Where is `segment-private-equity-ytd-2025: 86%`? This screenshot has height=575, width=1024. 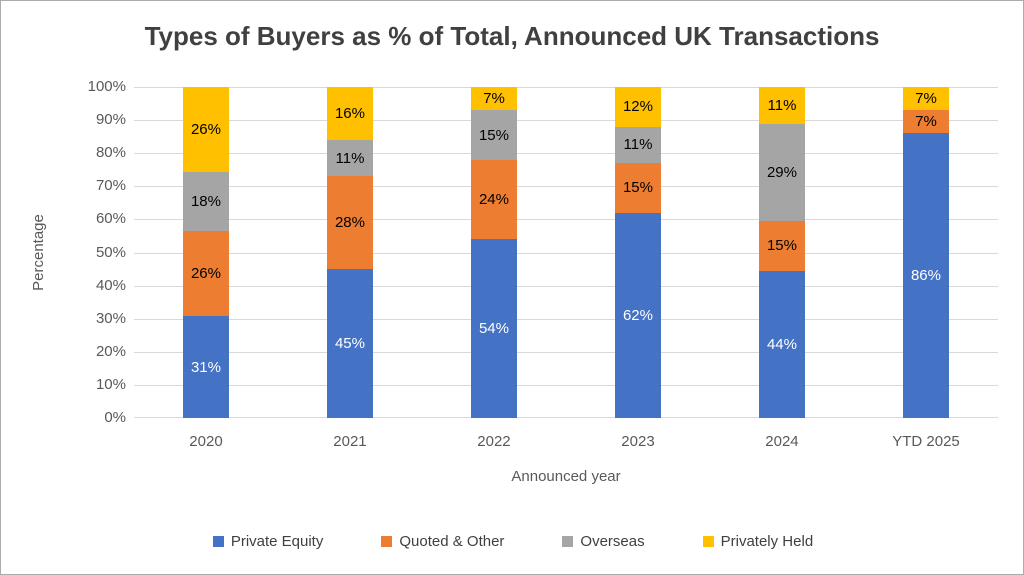
segment-private-equity-ytd-2025: 86% is located at coordinates (925, 275).